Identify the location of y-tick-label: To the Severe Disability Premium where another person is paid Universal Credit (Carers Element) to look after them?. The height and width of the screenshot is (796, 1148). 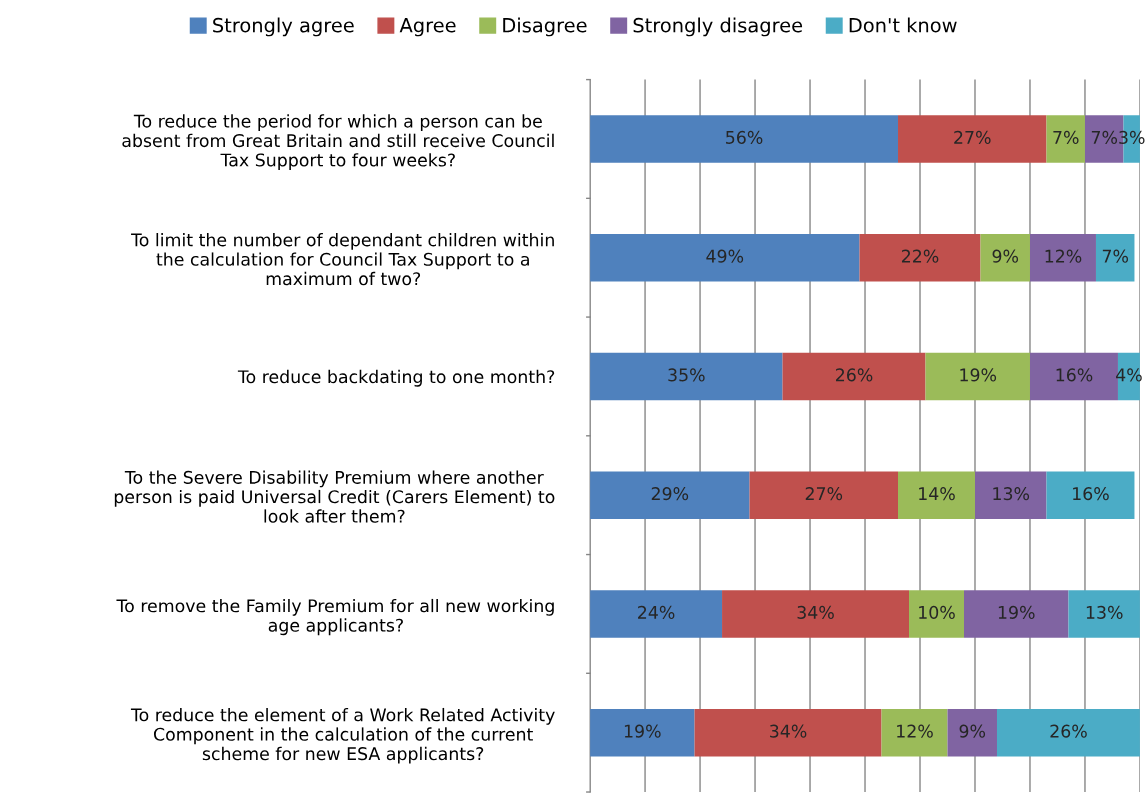
(334, 496).